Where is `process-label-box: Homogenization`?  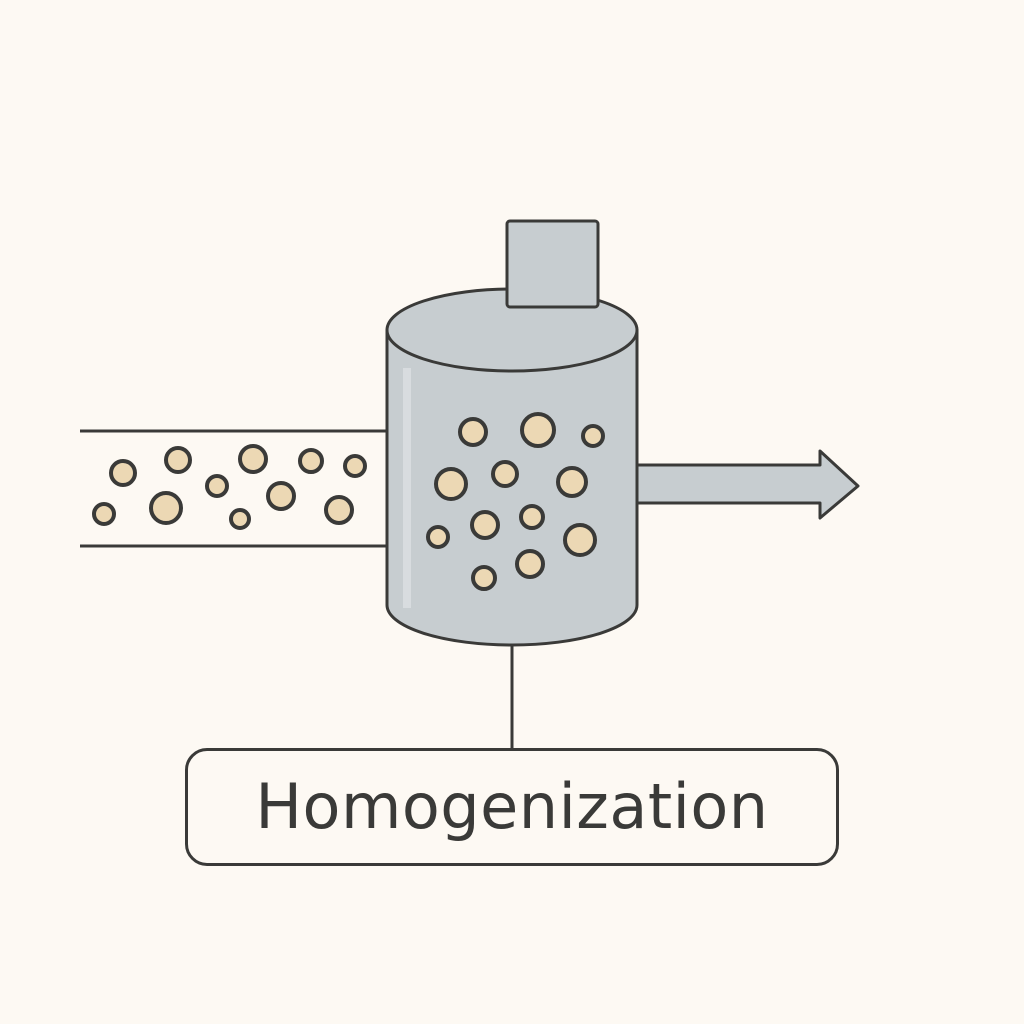 process-label-box: Homogenization is located at coordinates (512, 807).